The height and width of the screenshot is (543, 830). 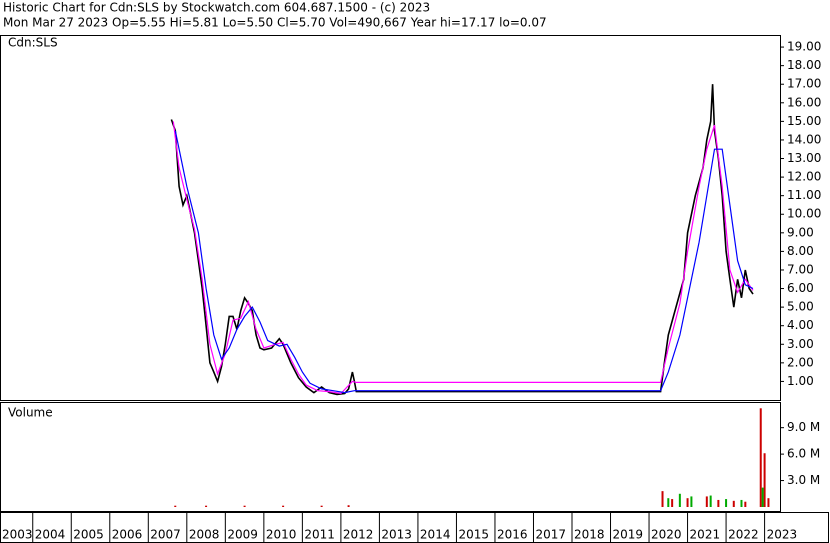 What do you see at coordinates (50, 535) in the screenshot?
I see `x-tick-label: 2004` at bounding box center [50, 535].